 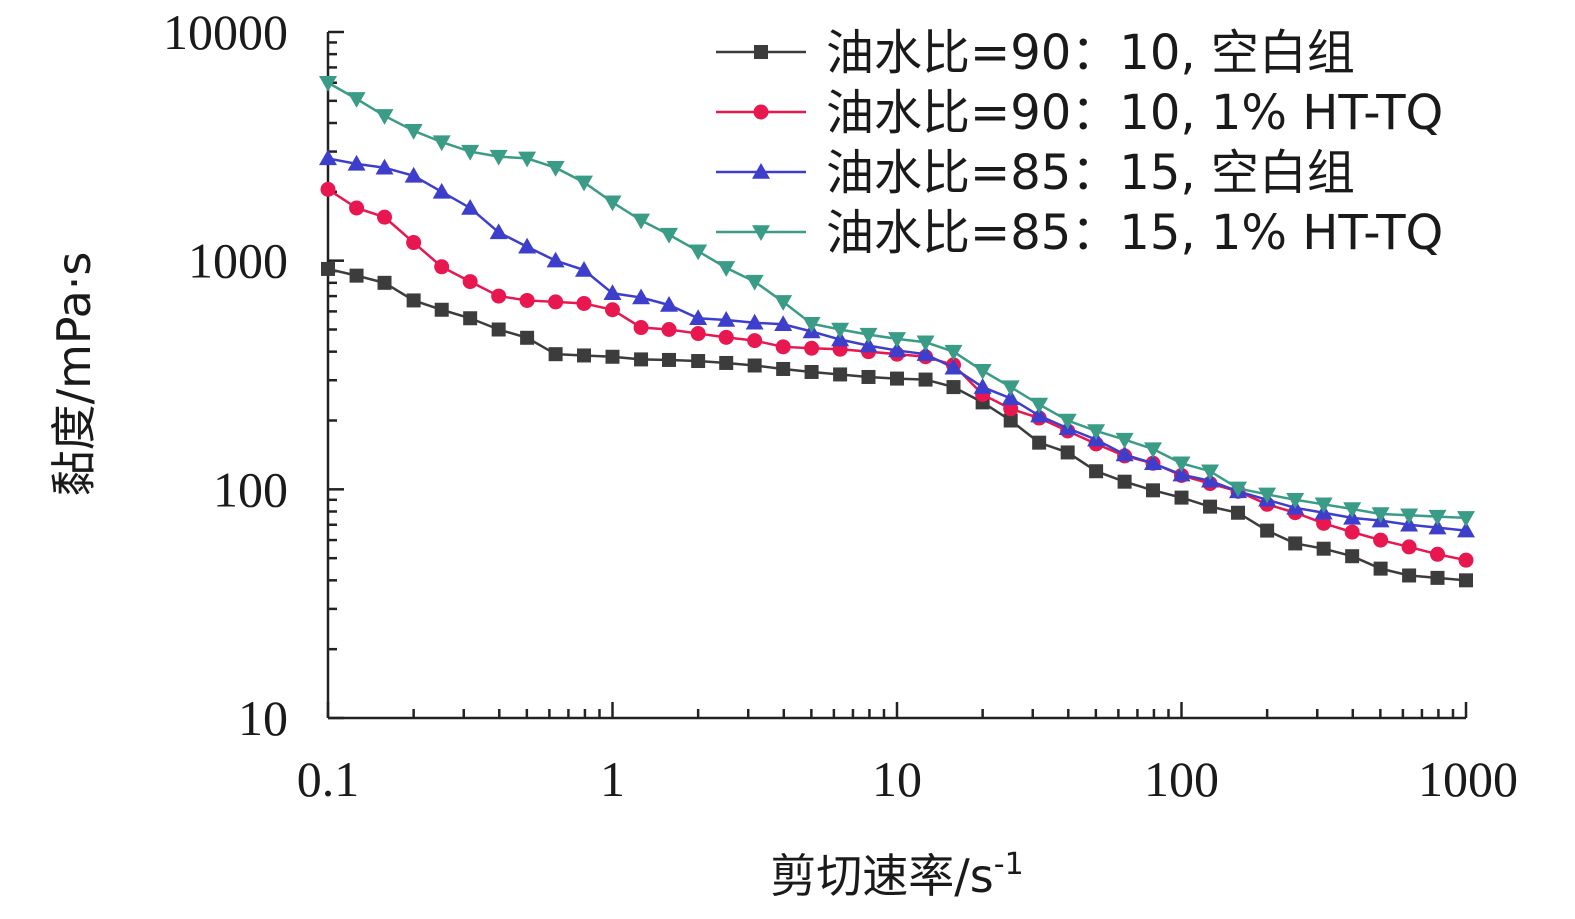 I want to click on legend-label: 油水比=90：10, 1% HT-TQ, so click(x=1134, y=113).